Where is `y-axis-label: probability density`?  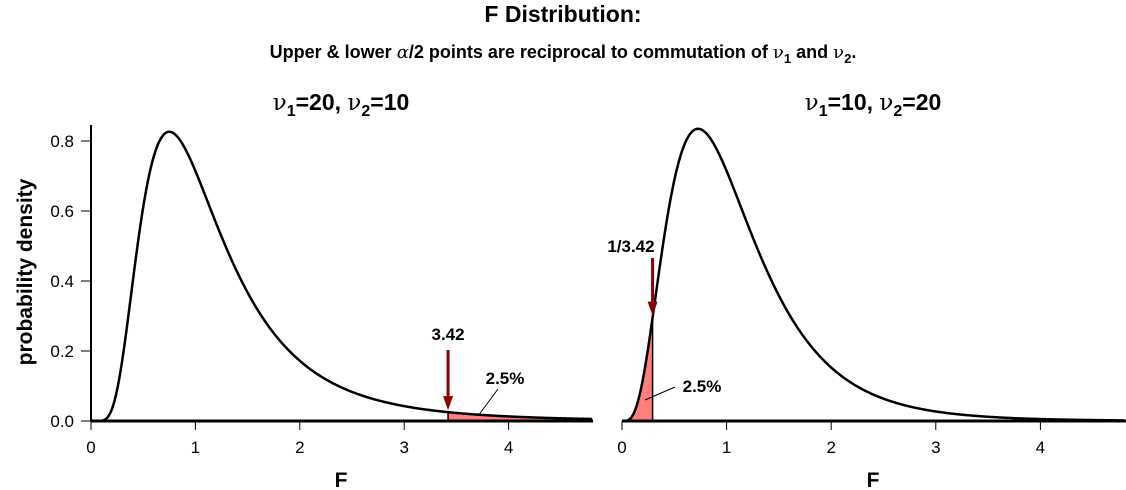 y-axis-label: probability density is located at coordinates (25, 271).